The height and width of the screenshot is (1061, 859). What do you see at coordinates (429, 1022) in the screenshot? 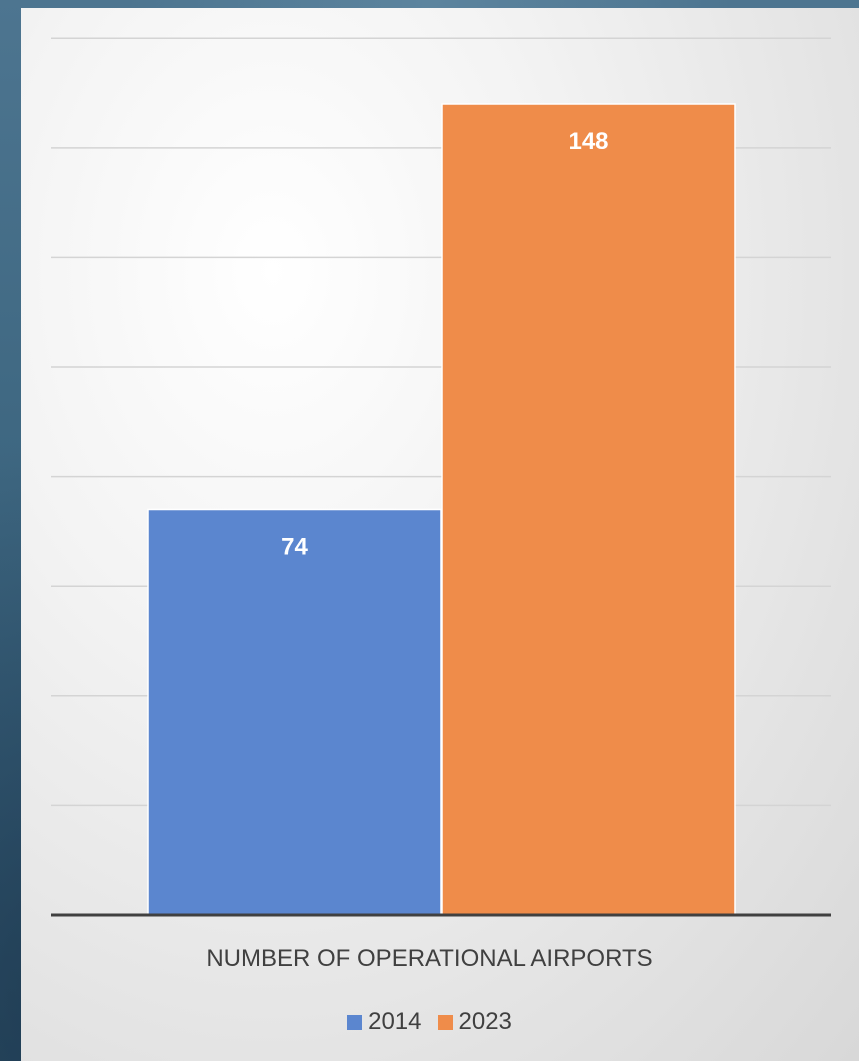
I see `legend: 2014 2023` at bounding box center [429, 1022].